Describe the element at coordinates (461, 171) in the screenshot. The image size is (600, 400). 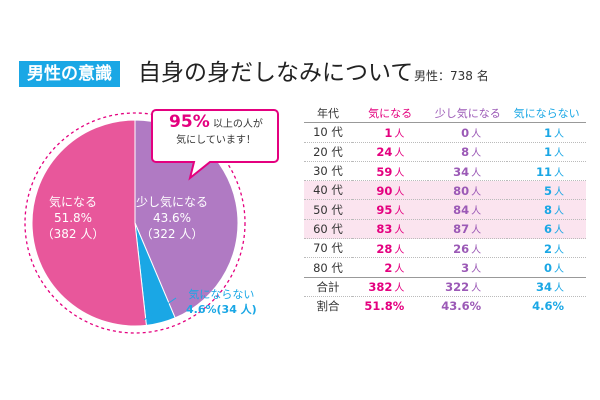
I see `cell-value: 34` at that location.